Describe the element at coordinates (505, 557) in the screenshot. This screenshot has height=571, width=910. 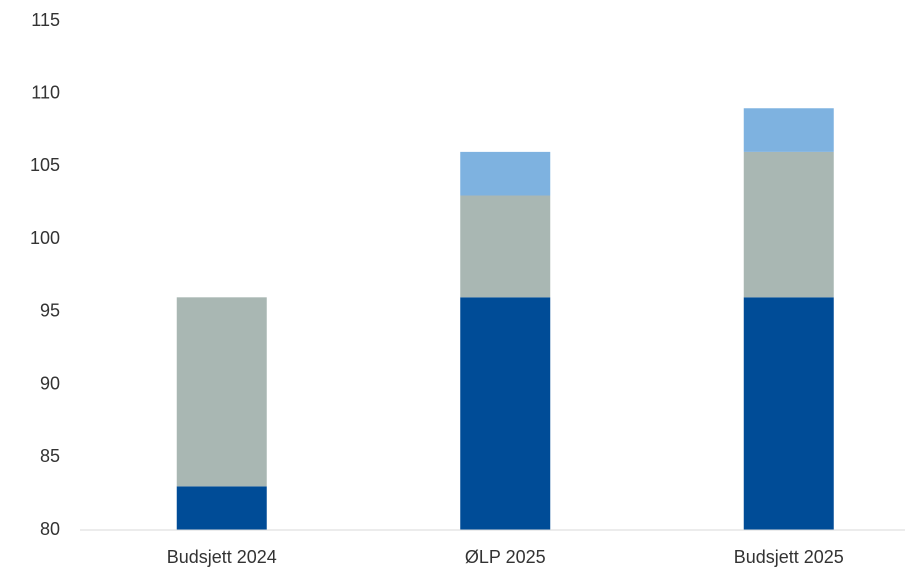
I see `x-tick-label: ØLP 2025` at that location.